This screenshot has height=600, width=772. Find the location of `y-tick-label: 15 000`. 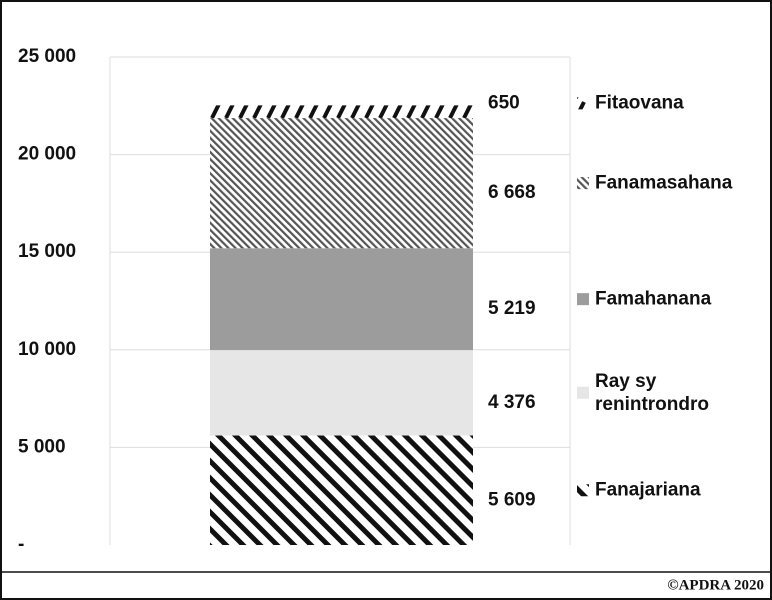

y-tick-label: 15 000 is located at coordinates (47, 251).